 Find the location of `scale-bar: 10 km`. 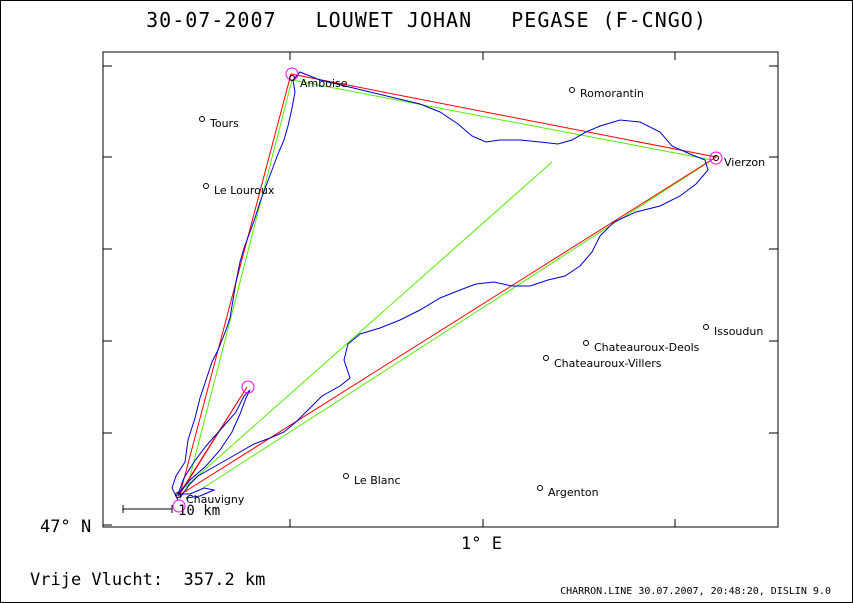

scale-bar: 10 km is located at coordinates (171, 511).